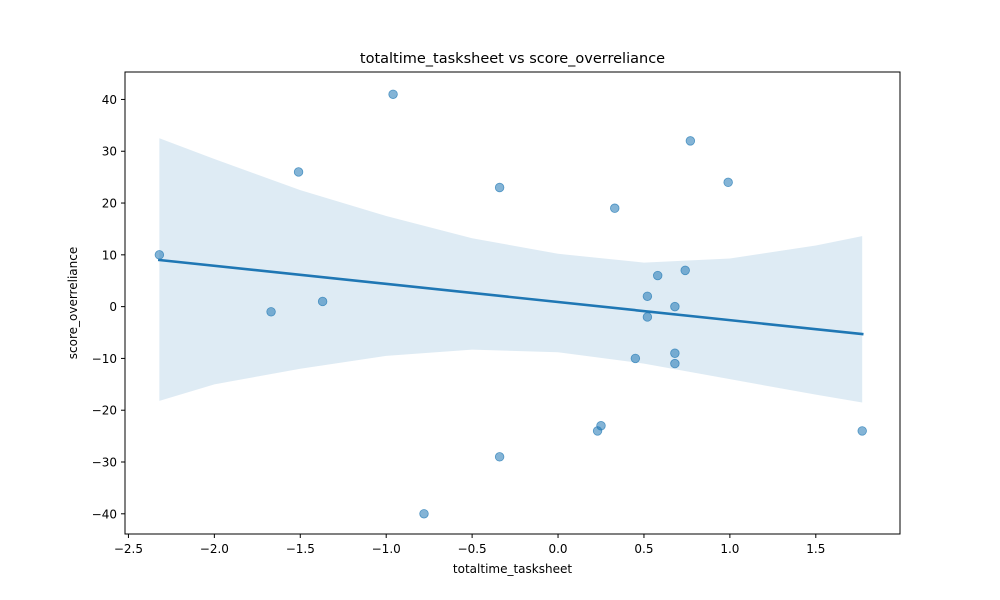  What do you see at coordinates (104, 514) in the screenshot?
I see `y-tick-label: −40` at bounding box center [104, 514].